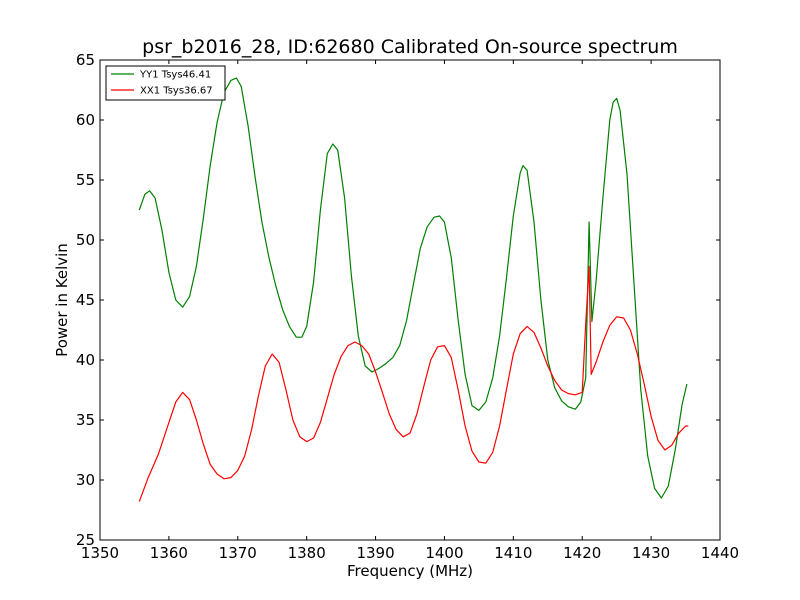 The width and height of the screenshot is (800, 600). What do you see at coordinates (85, 240) in the screenshot?
I see `y-tick-label: 50` at bounding box center [85, 240].